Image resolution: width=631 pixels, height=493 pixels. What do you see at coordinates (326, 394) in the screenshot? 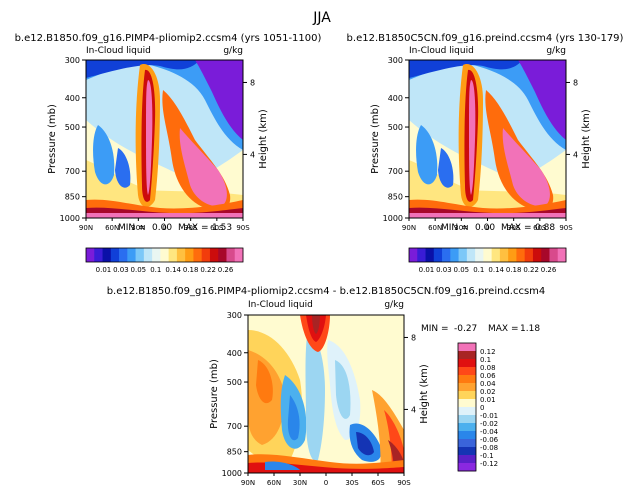
I see `panel-3-field` at bounding box center [326, 394].